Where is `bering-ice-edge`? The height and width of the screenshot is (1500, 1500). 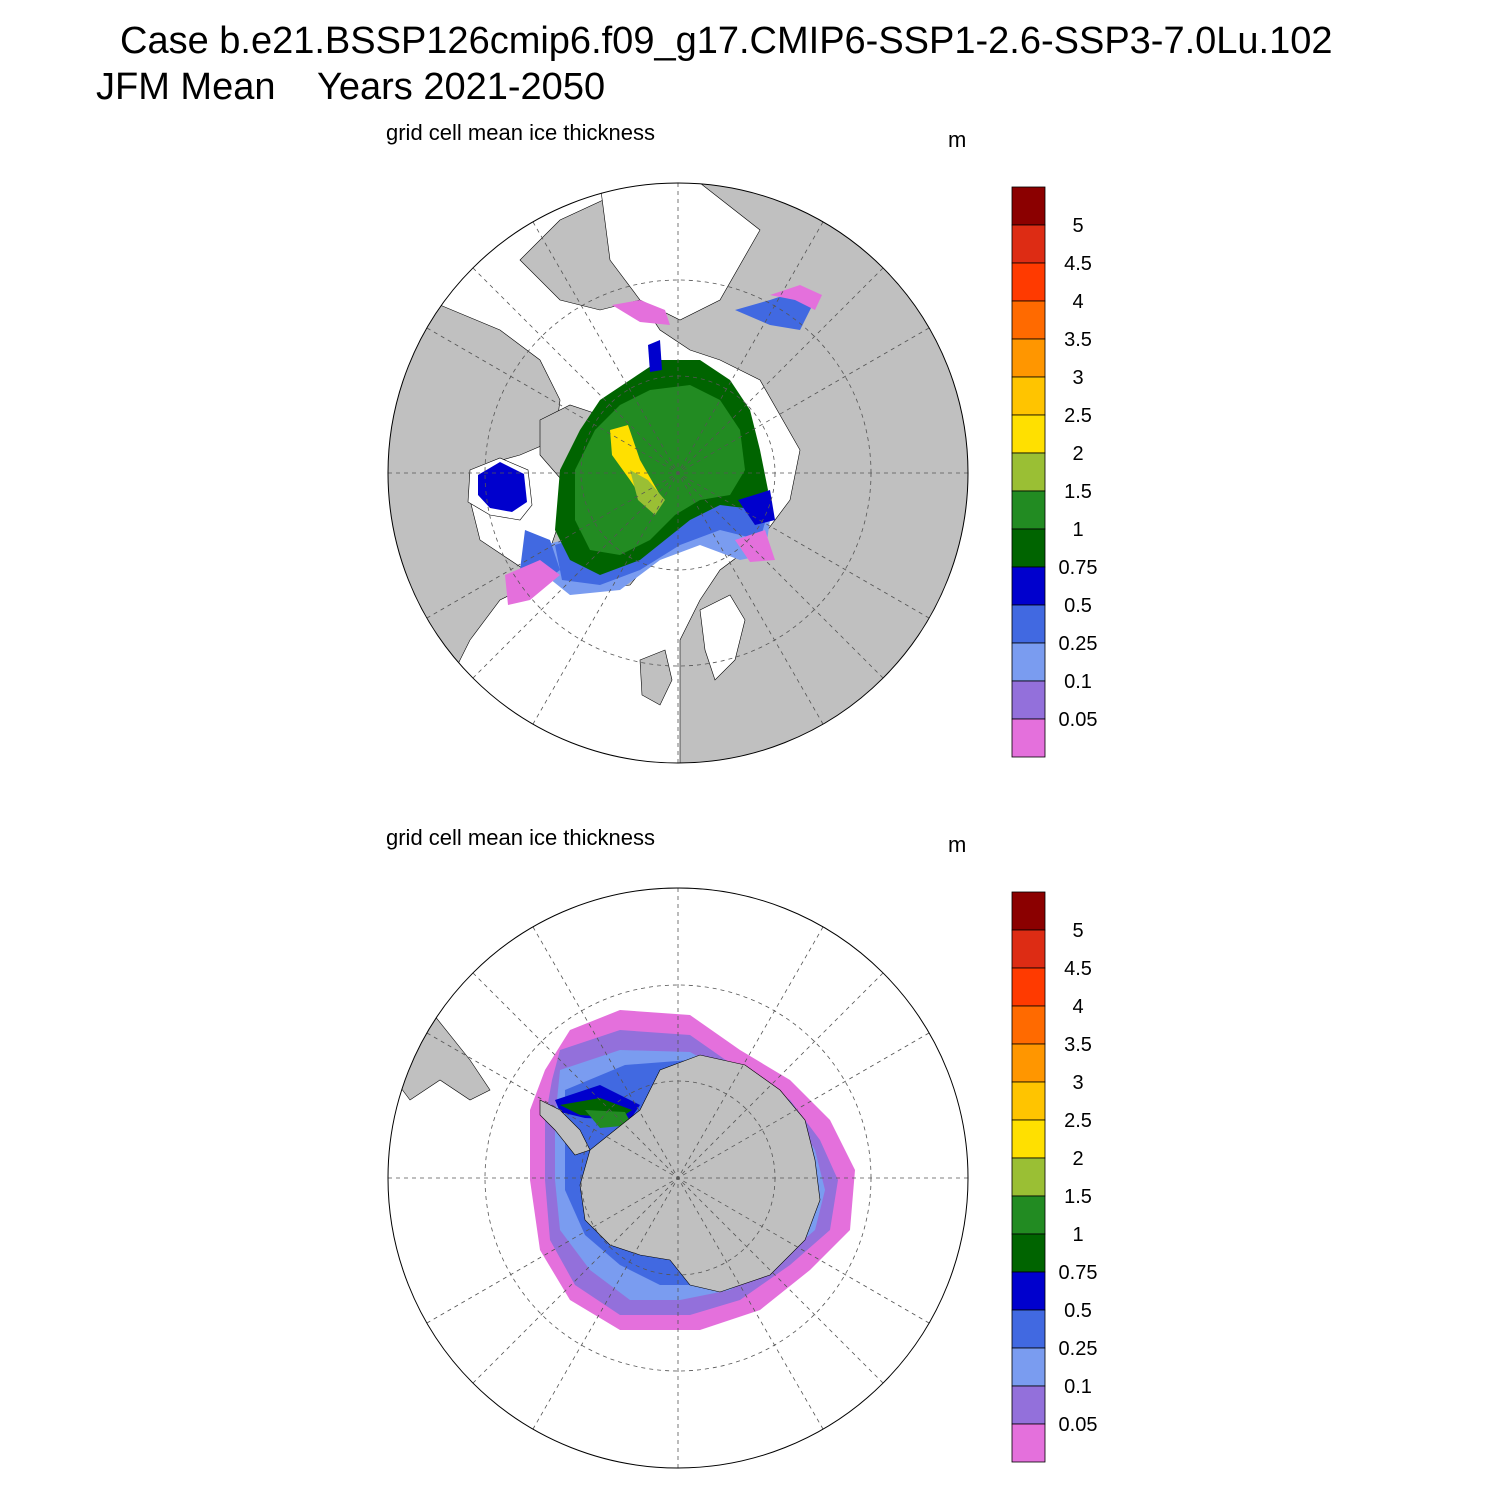
bering-ice-edge is located at coordinates (641, 312).